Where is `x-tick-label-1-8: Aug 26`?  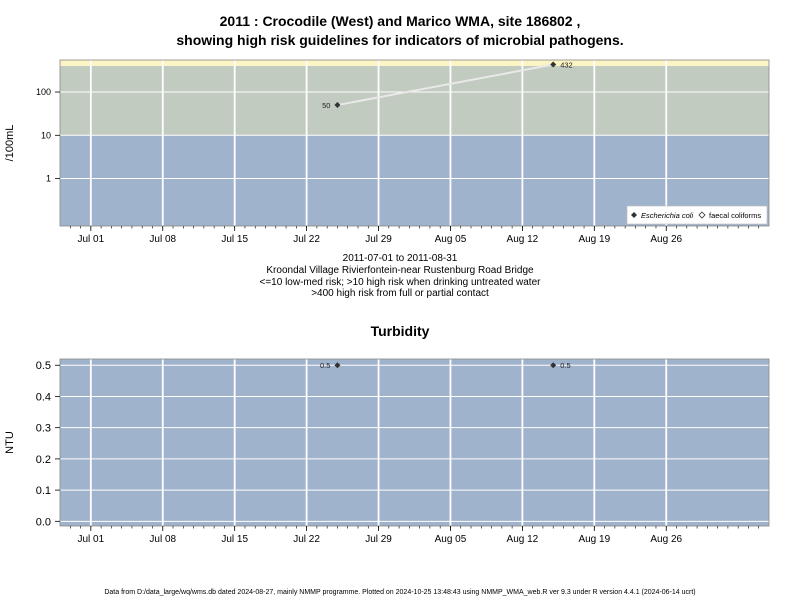 x-tick-label-1-8: Aug 26 is located at coordinates (666, 539).